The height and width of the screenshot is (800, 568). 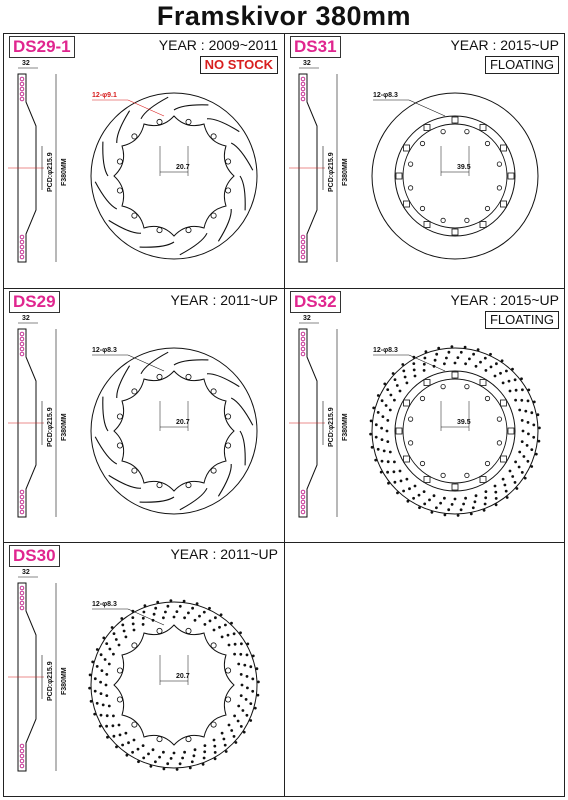 What do you see at coordinates (455, 431) in the screenshot?
I see `disc-face: 12-φ8.3 39.5` at bounding box center [455, 431].